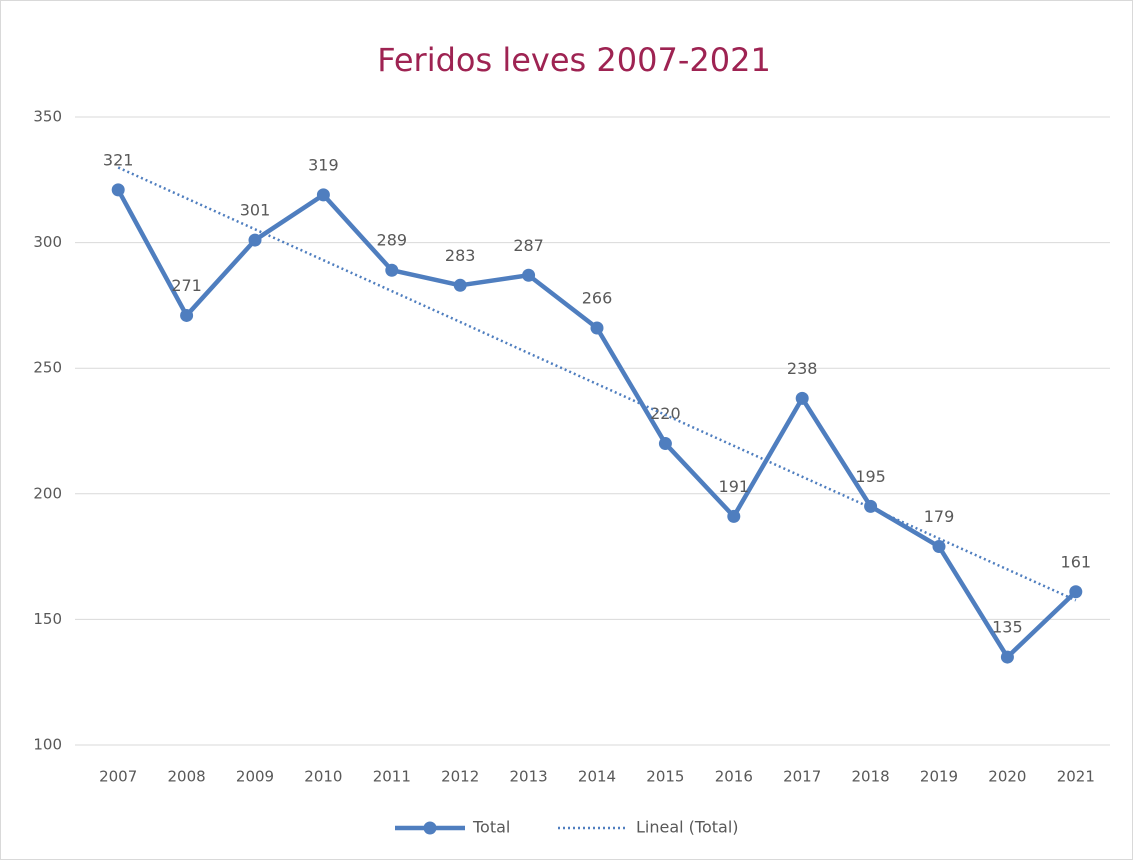  Describe the element at coordinates (1007, 777) in the screenshot. I see `x-tick-label: 2020` at that location.